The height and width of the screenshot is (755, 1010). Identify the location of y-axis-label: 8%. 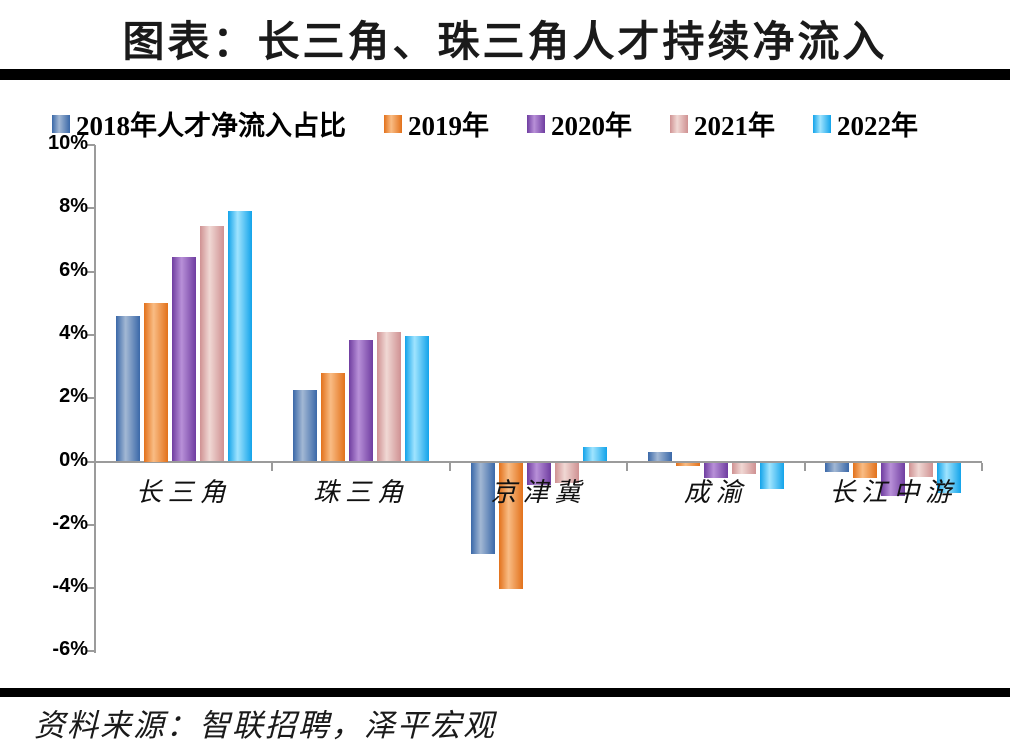
(73, 206).